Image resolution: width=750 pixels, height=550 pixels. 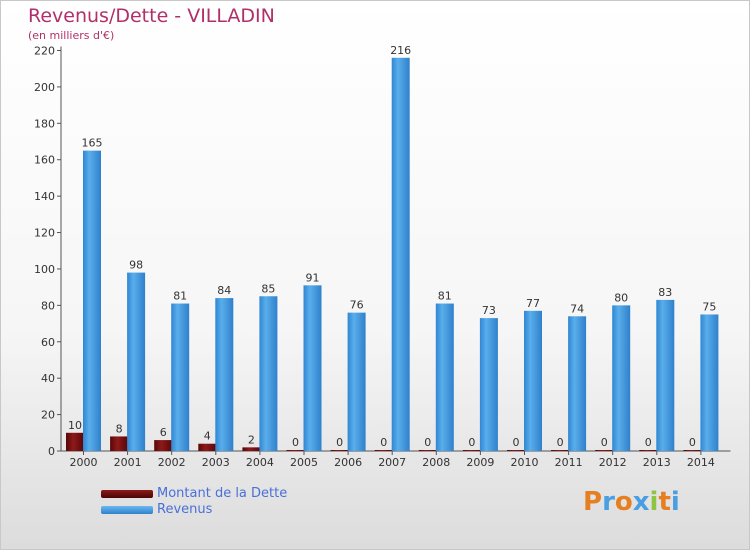 What do you see at coordinates (48, 342) in the screenshot?
I see `y-tick-label: 60` at bounding box center [48, 342].